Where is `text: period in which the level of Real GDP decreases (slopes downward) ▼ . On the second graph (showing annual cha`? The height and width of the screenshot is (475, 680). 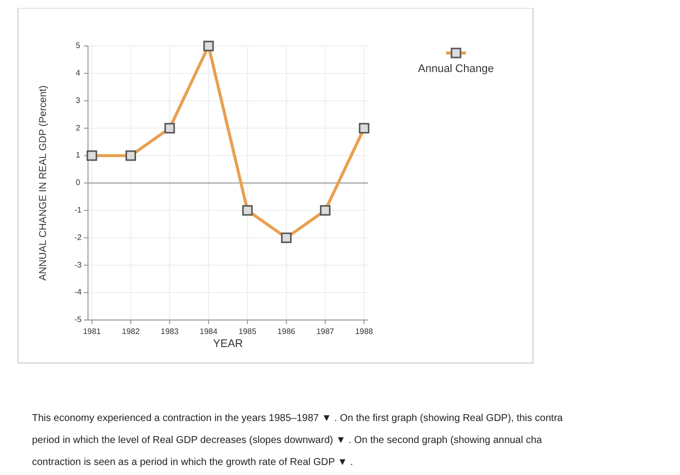 text: period in which the level of Real GDP decreases (slopes downward) ▼ . On the second graph (showing annual cha is located at coordinates (287, 440).